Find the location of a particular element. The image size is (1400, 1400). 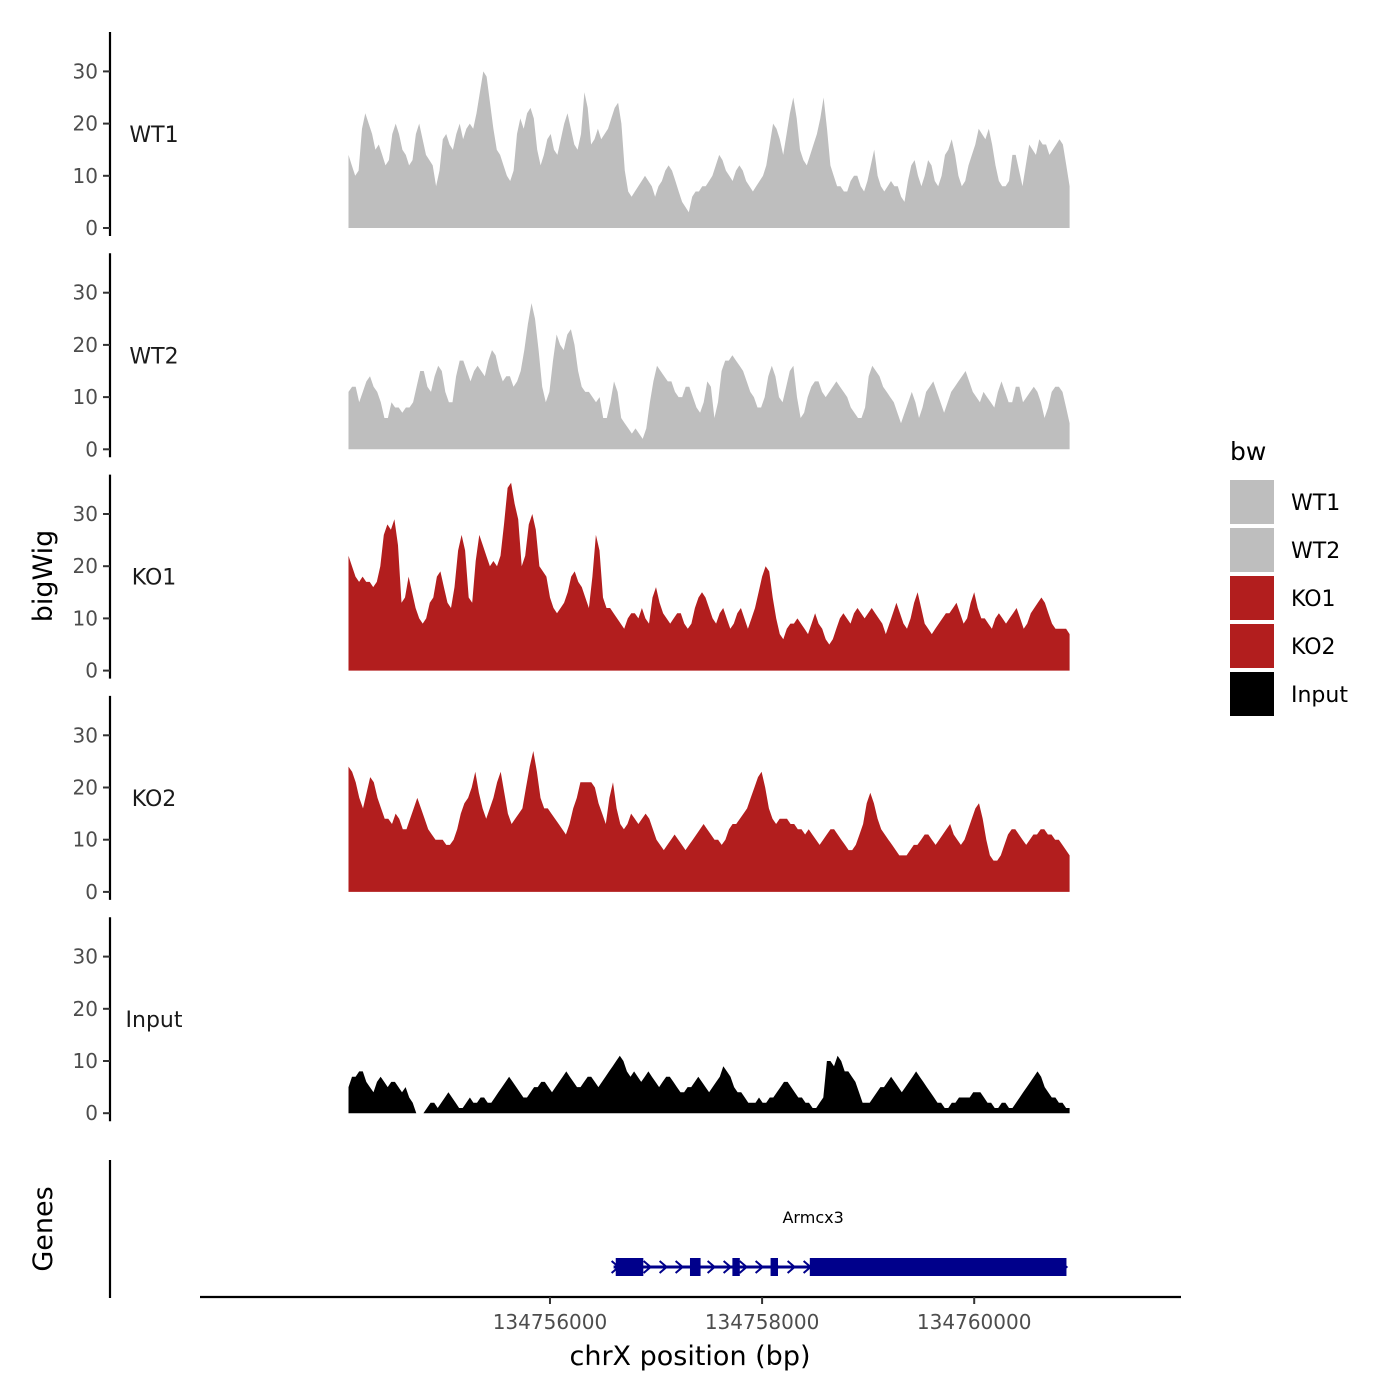

legend-swatch-ko2 is located at coordinates (1252, 646).